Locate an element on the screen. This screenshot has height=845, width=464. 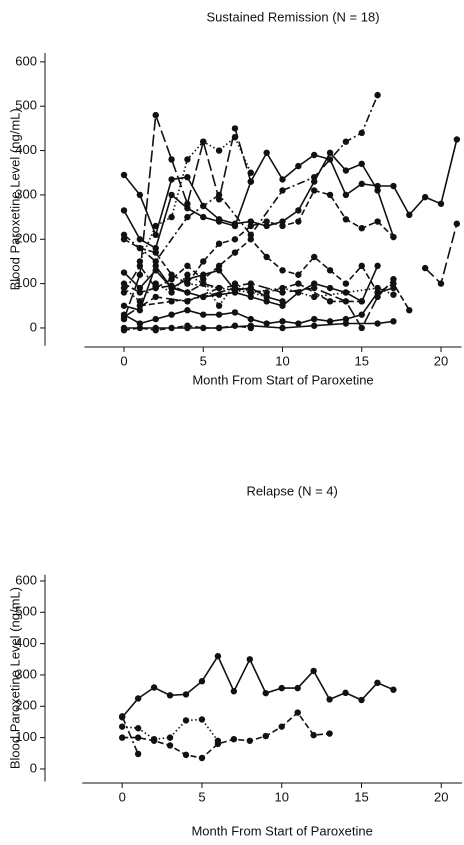
x-tick-label: 15 is located at coordinates (362, 360).